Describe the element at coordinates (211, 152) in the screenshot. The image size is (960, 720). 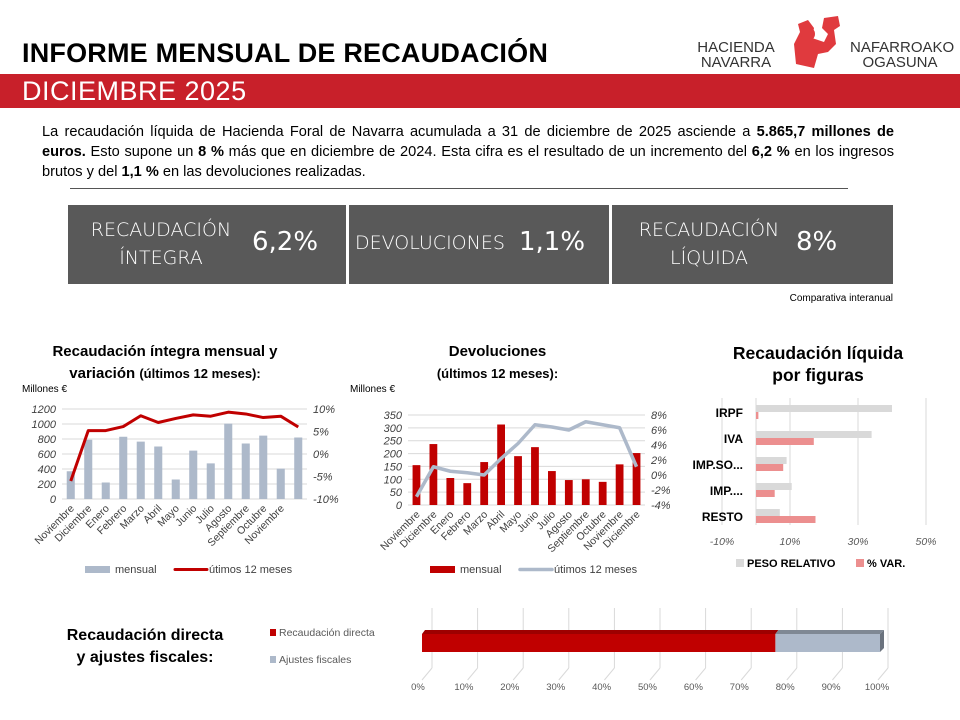
I see `net-change: 8 %` at that location.